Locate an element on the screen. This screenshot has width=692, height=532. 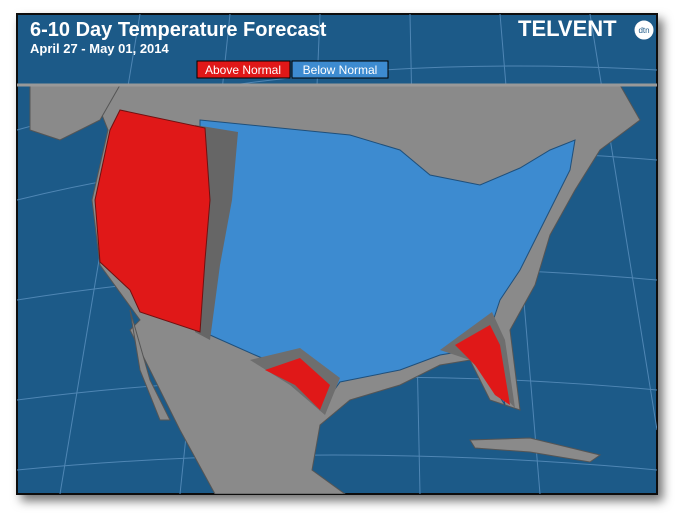
logo-name: TELVENT is located at coordinates (567, 28).